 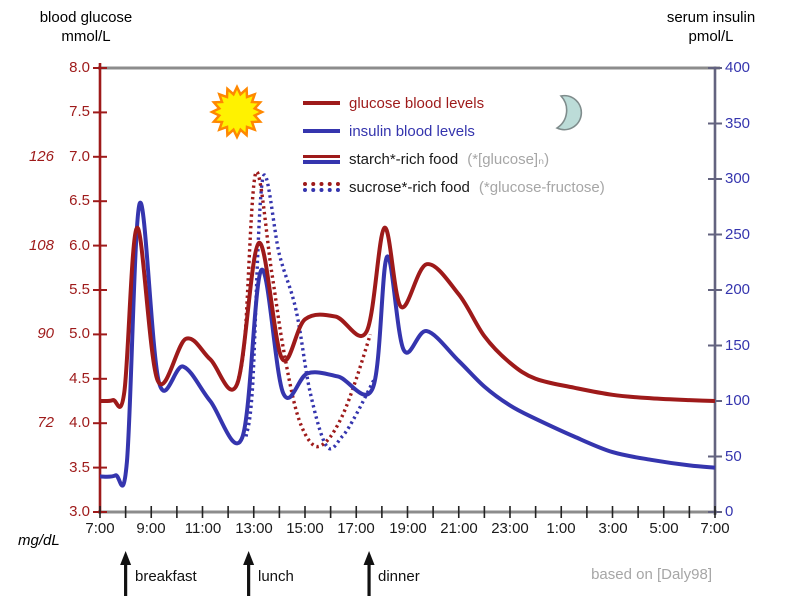 I want to click on x-tick-label: 3:00, so click(x=613, y=528).